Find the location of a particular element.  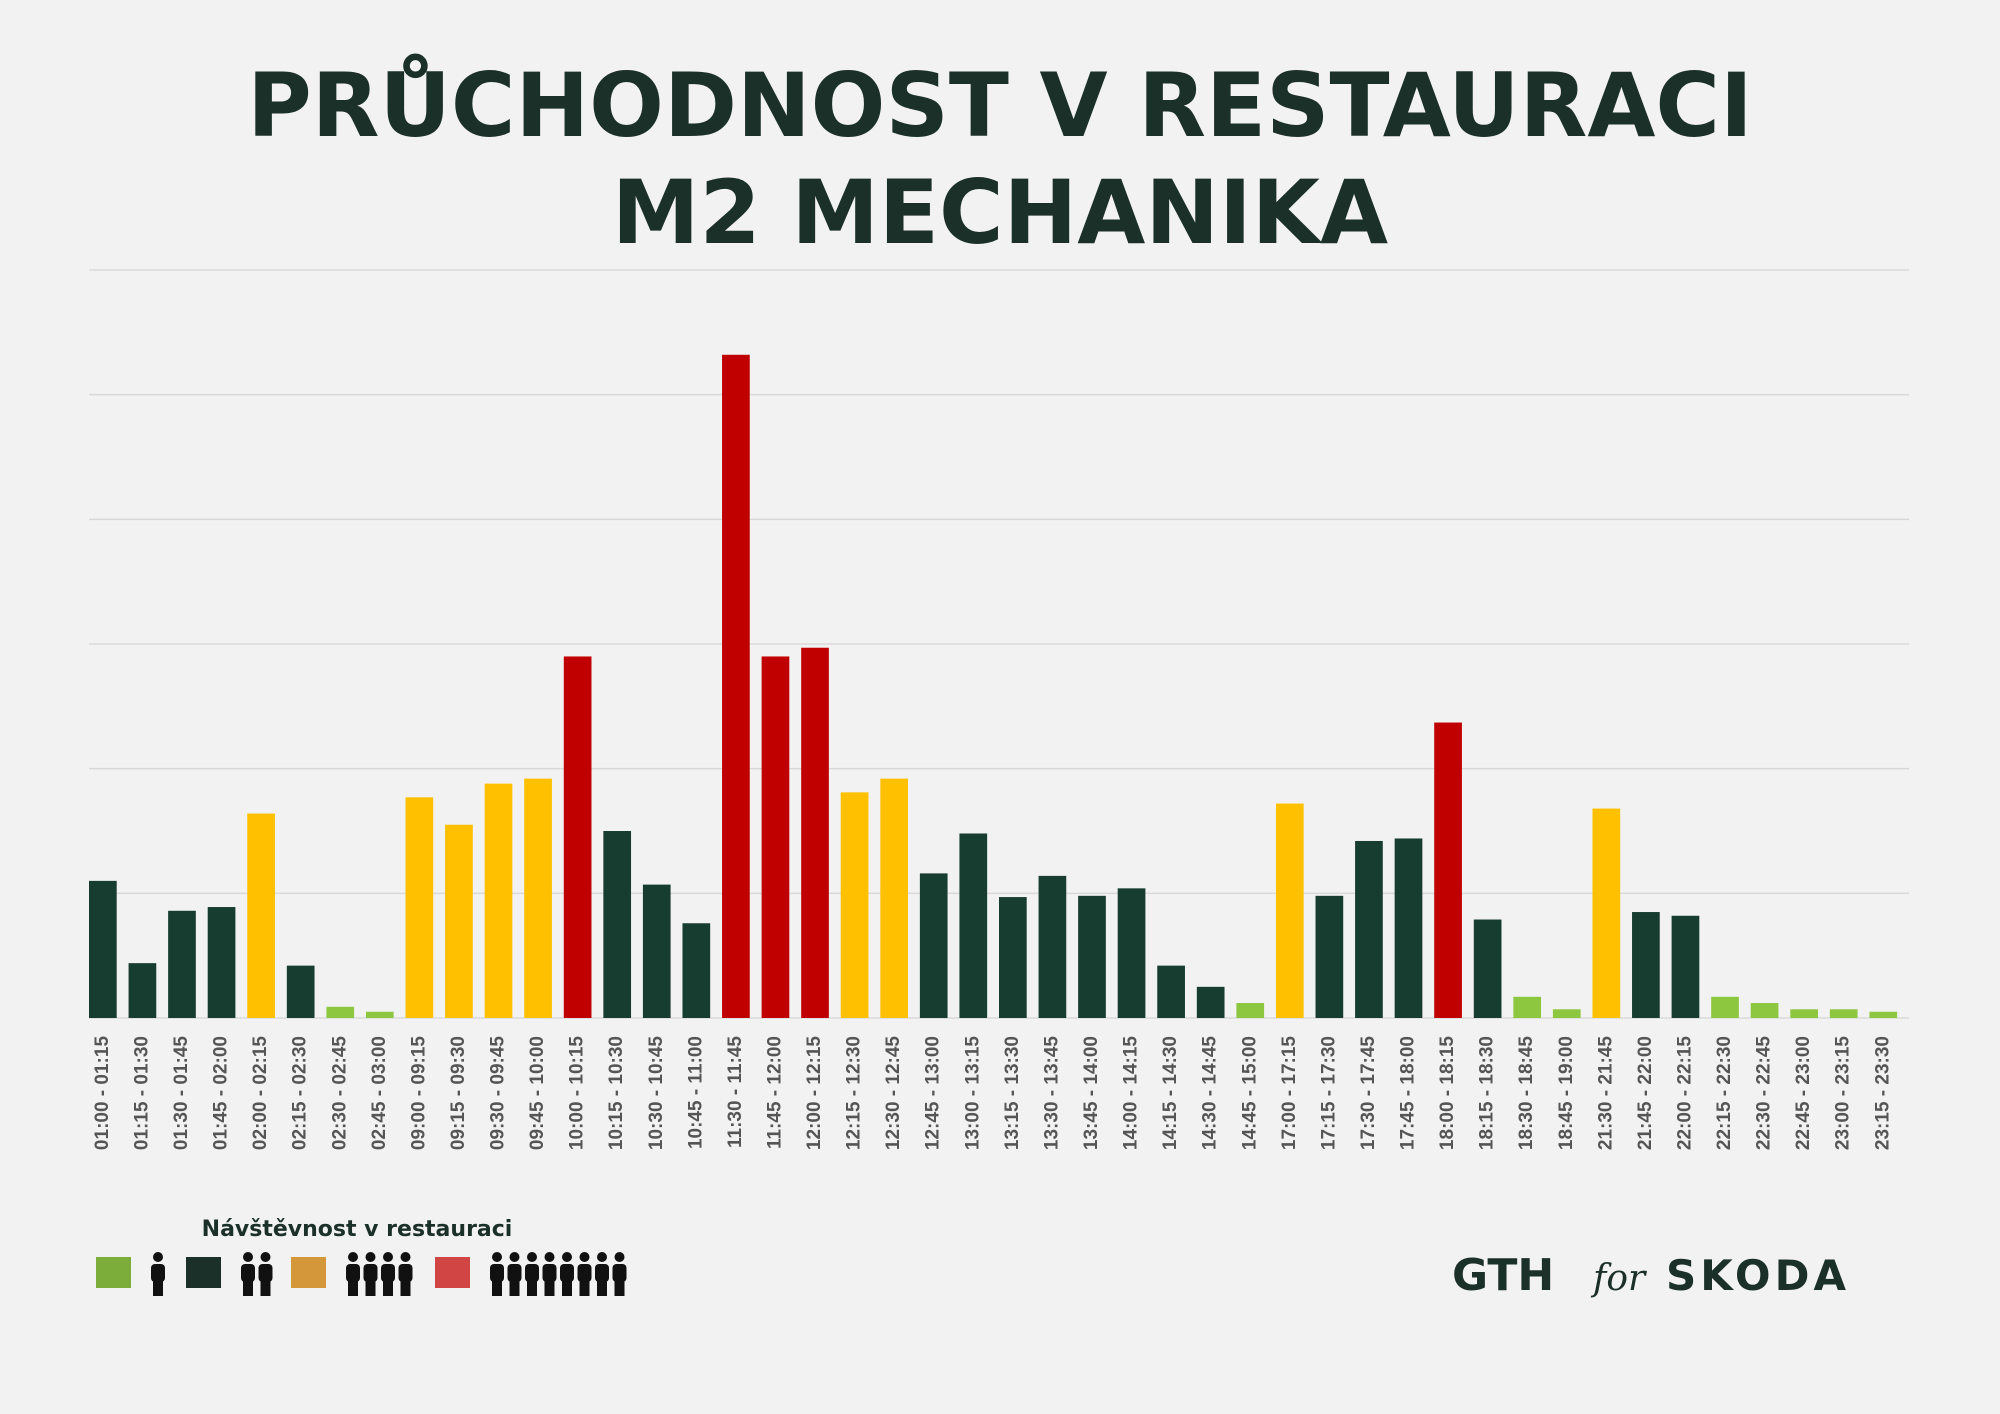

x-tick-label: 22:45 - 23:00 is located at coordinates (1803, 1093).